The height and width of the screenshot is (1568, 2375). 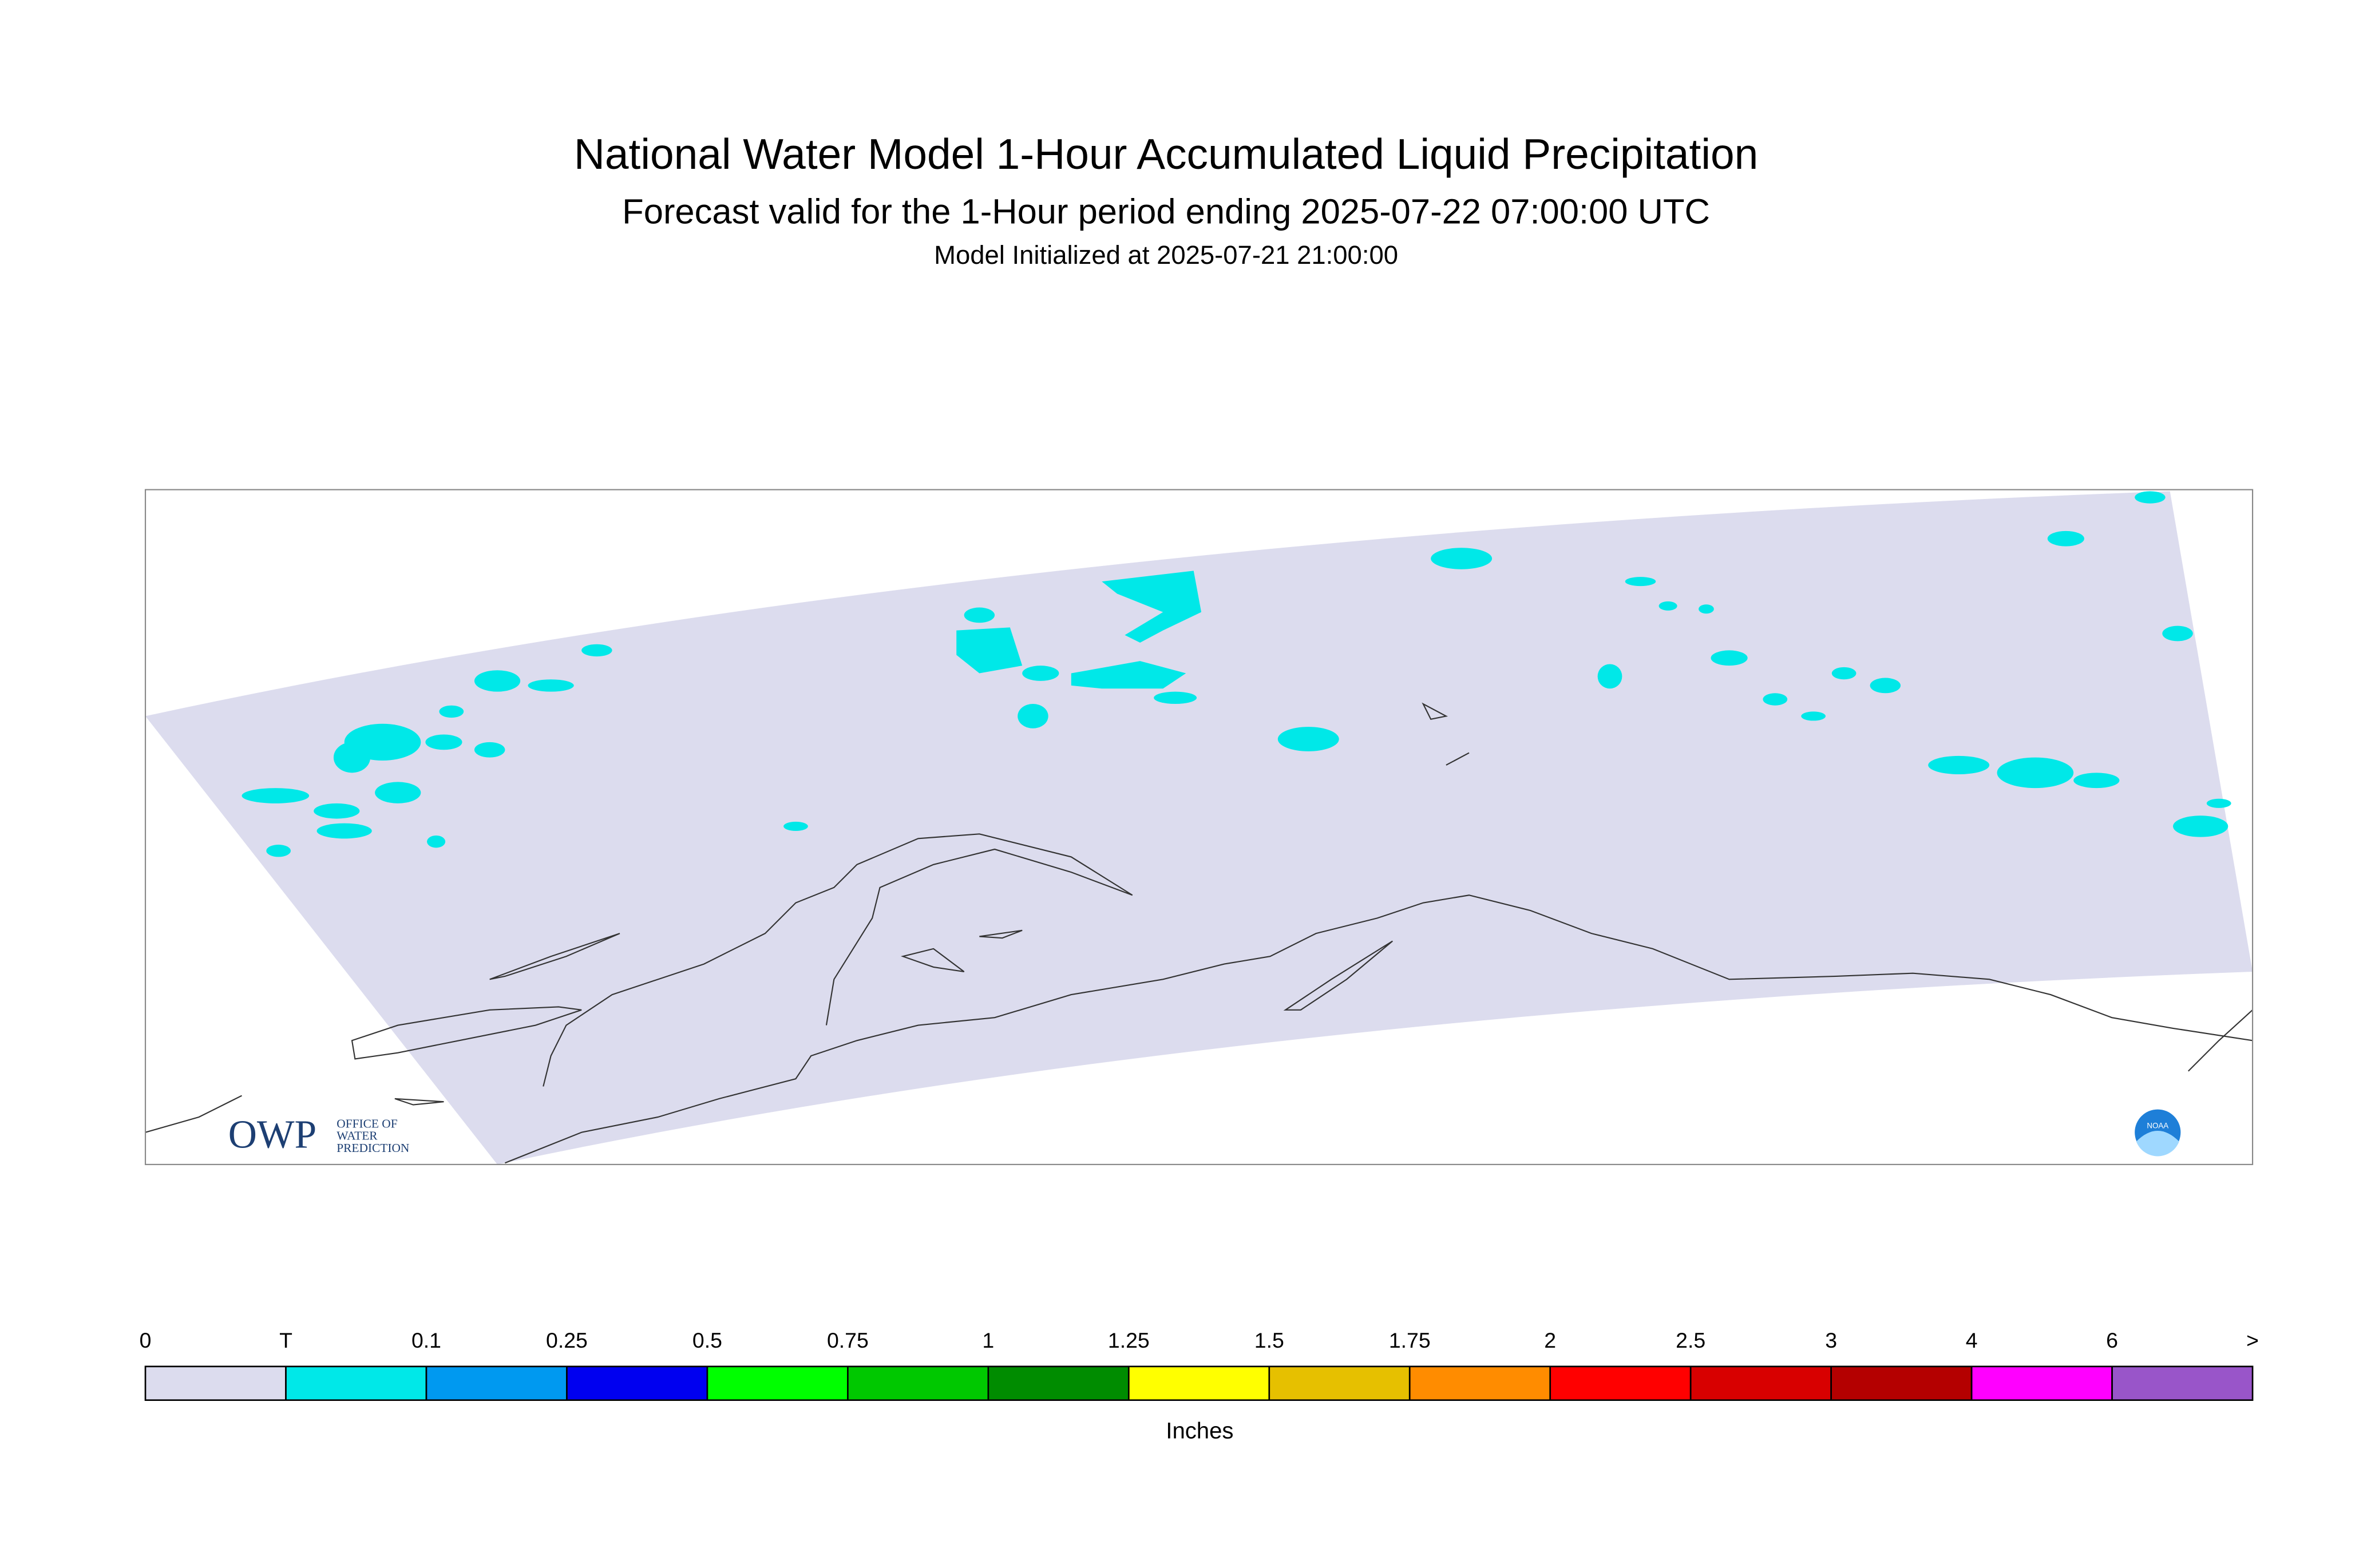 I want to click on colorbar-unit: Inches, so click(x=1199, y=1430).